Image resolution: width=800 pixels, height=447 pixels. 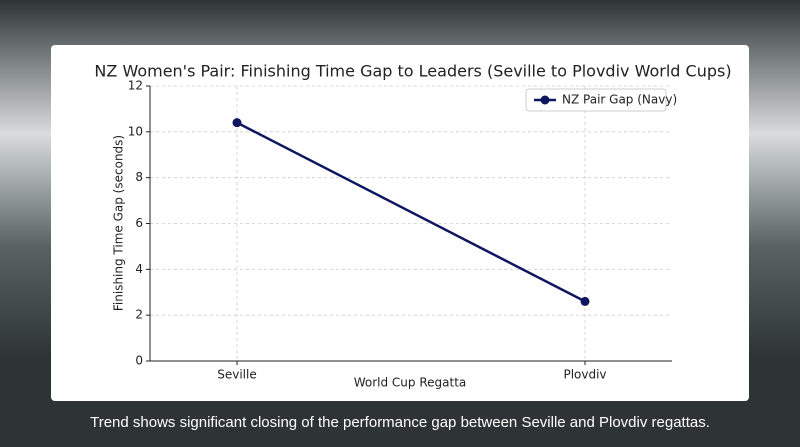 What do you see at coordinates (135, 86) in the screenshot?
I see `y-tick-label: 12` at bounding box center [135, 86].